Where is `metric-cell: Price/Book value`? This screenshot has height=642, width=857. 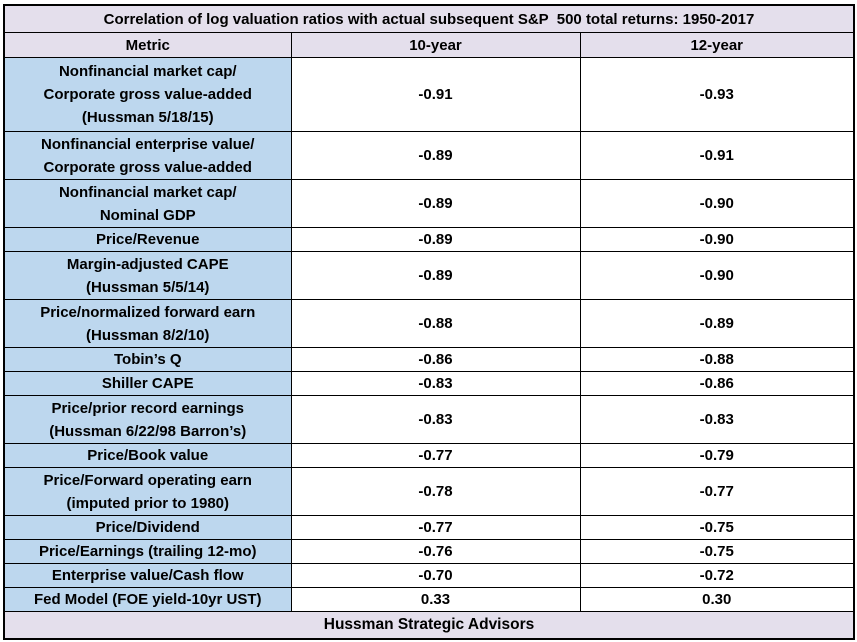
metric-cell: Price/Book value is located at coordinates (147, 455).